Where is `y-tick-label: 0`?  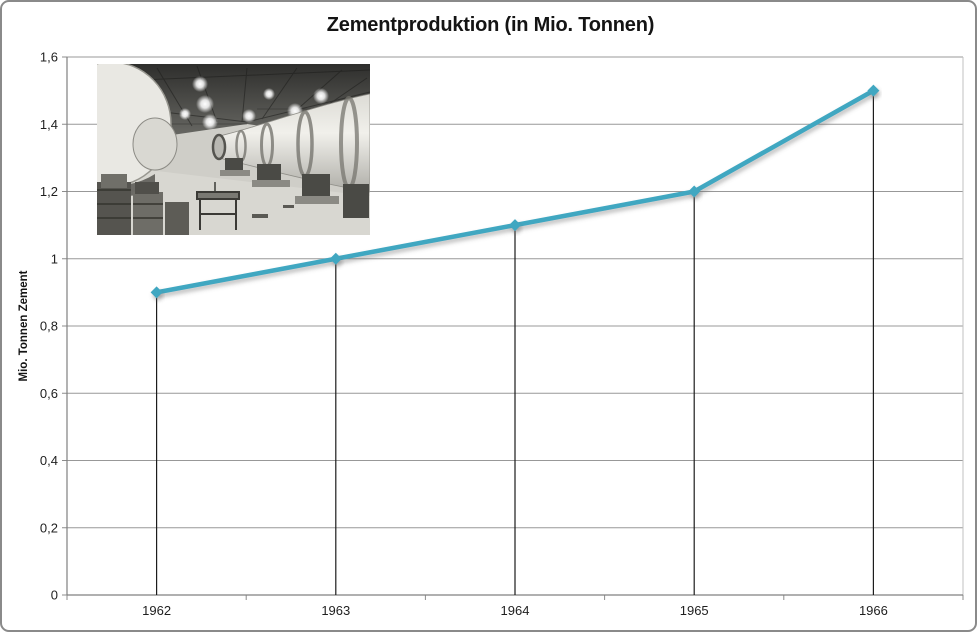 y-tick-label: 0 is located at coordinates (54, 595).